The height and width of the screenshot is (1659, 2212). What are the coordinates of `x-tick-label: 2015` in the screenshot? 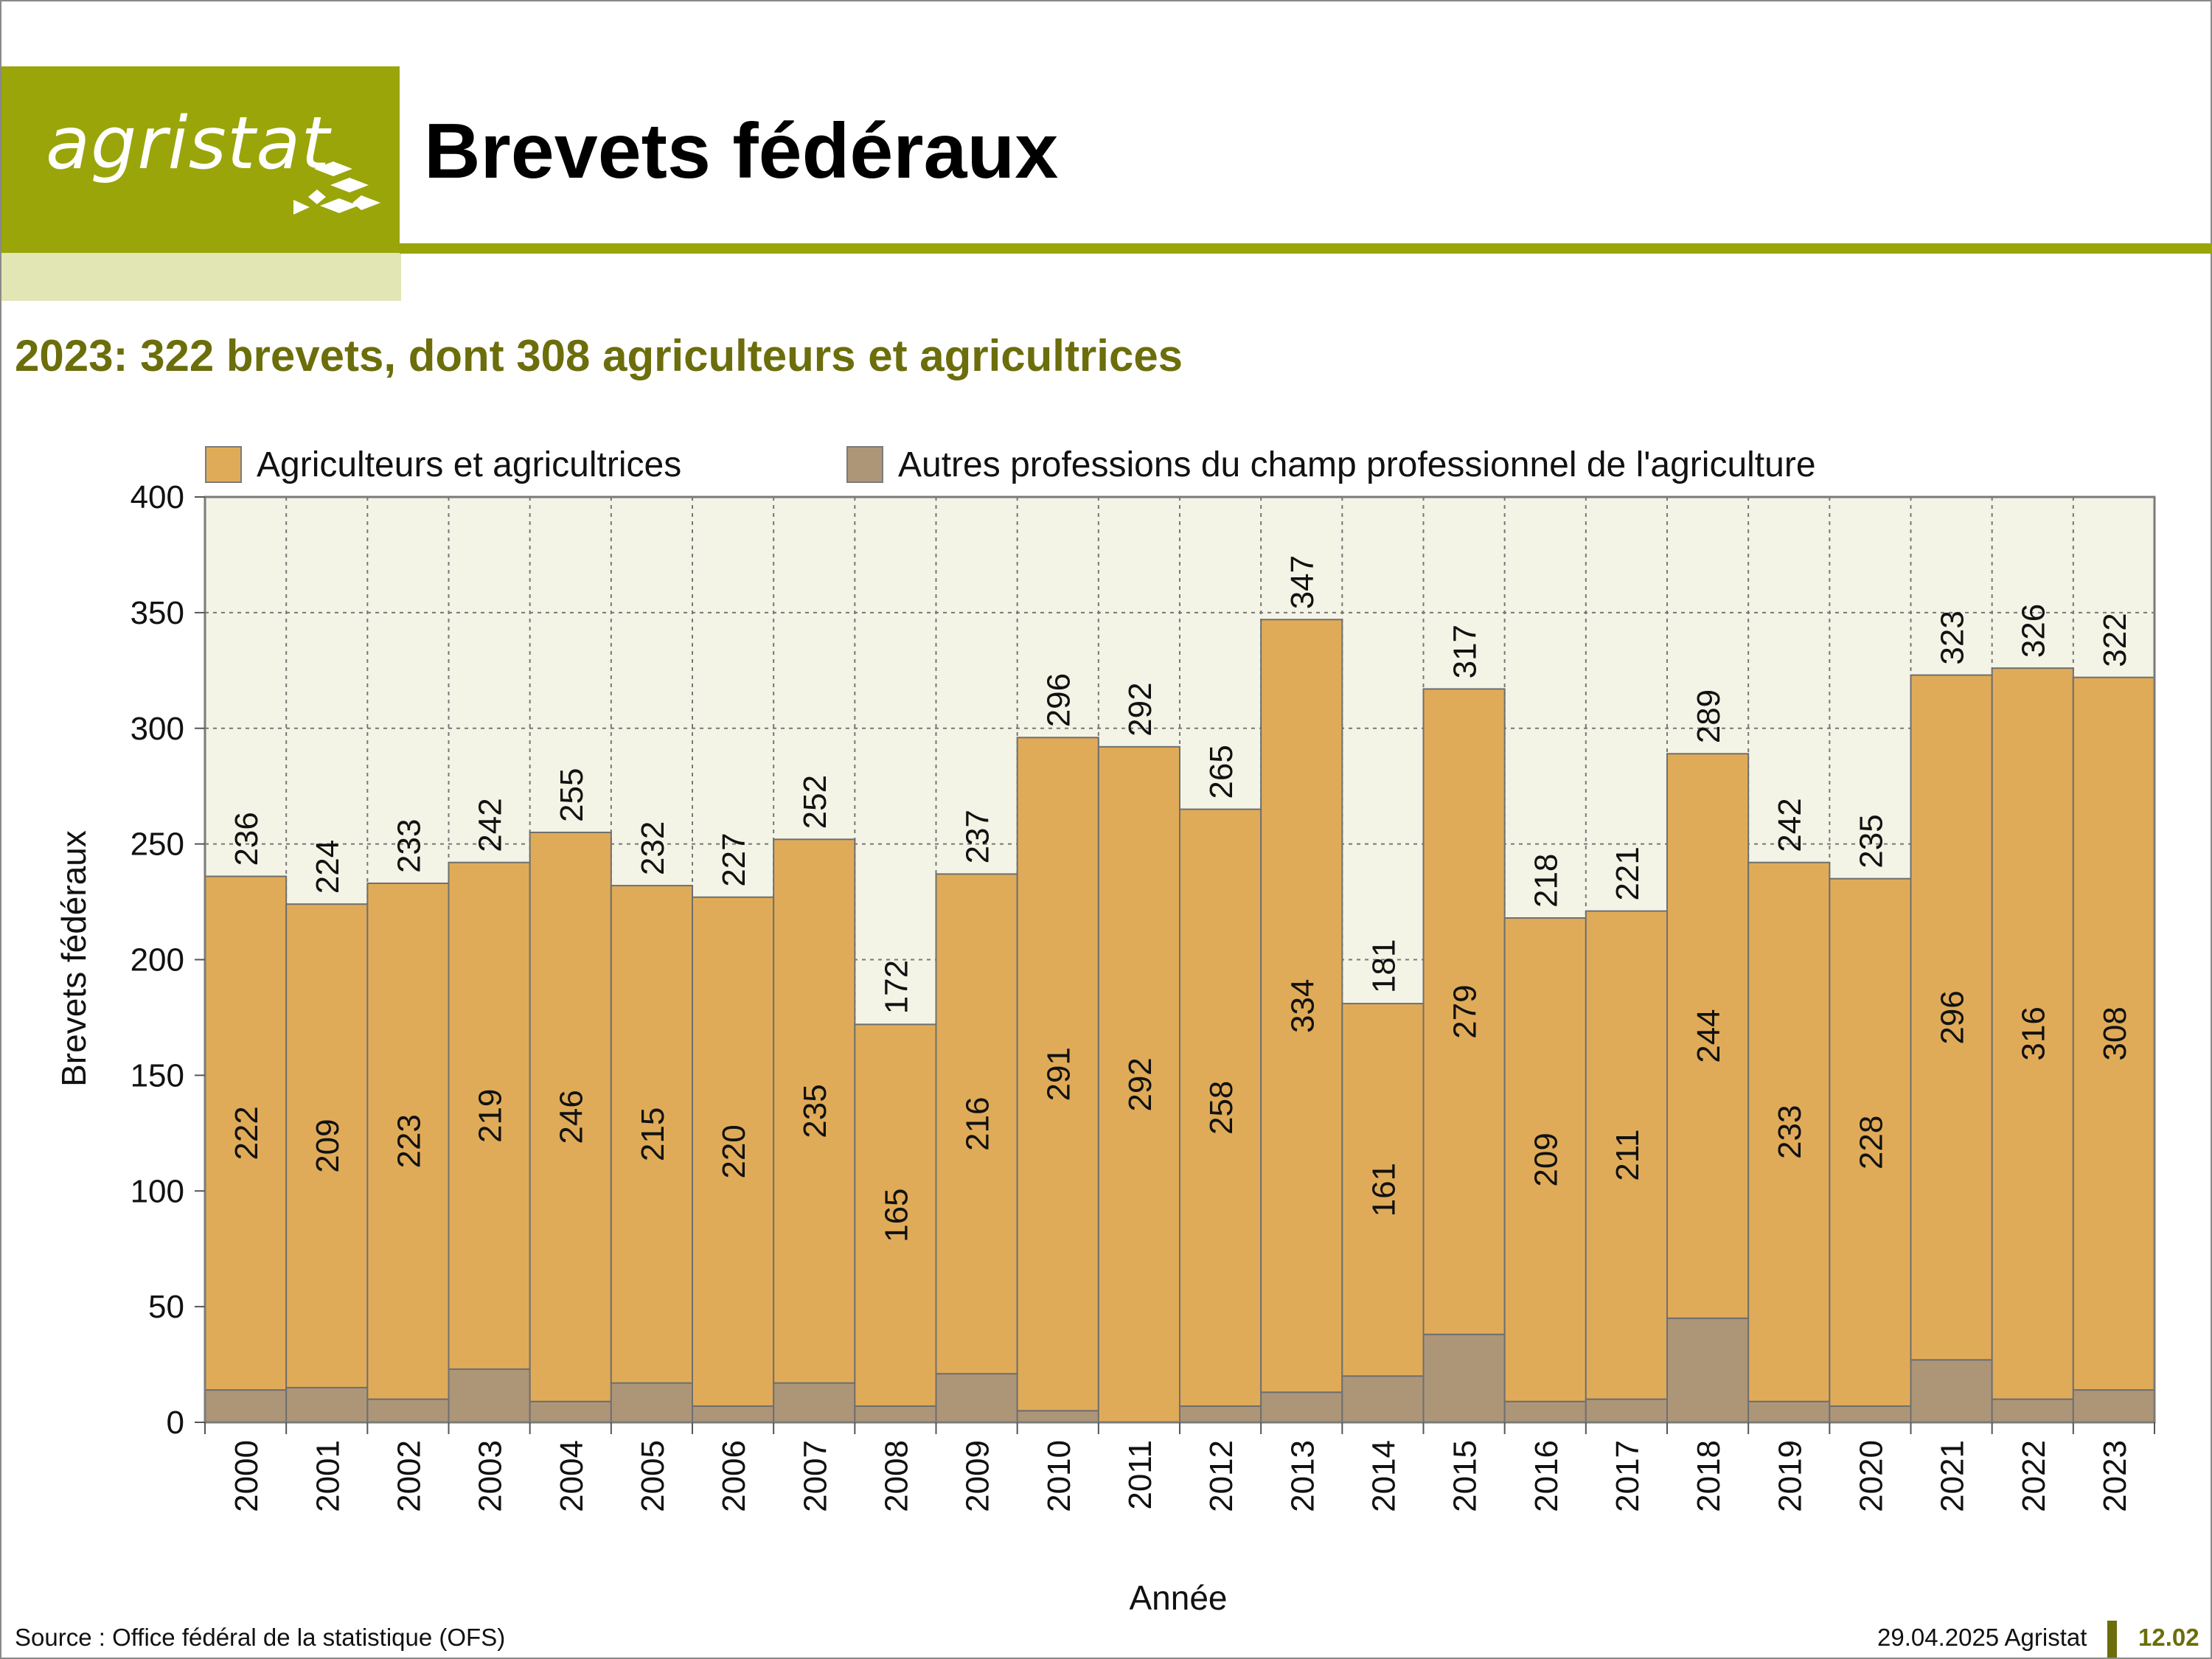 It's located at (1465, 1476).